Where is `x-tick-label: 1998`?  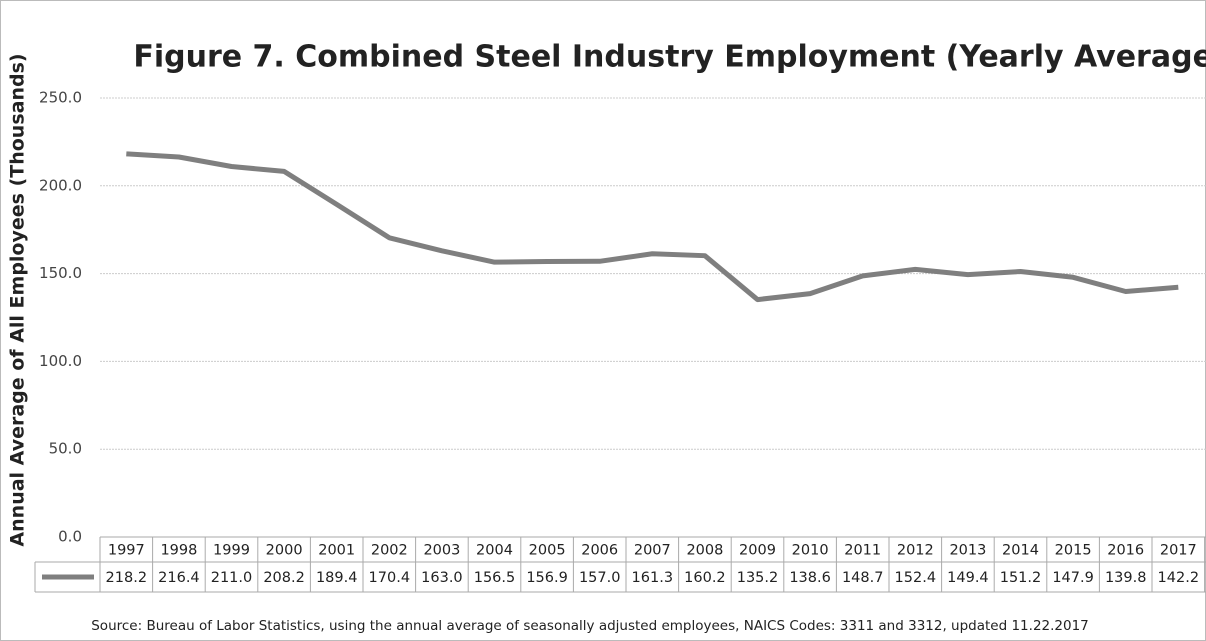
x-tick-label: 1998 is located at coordinates (178, 551).